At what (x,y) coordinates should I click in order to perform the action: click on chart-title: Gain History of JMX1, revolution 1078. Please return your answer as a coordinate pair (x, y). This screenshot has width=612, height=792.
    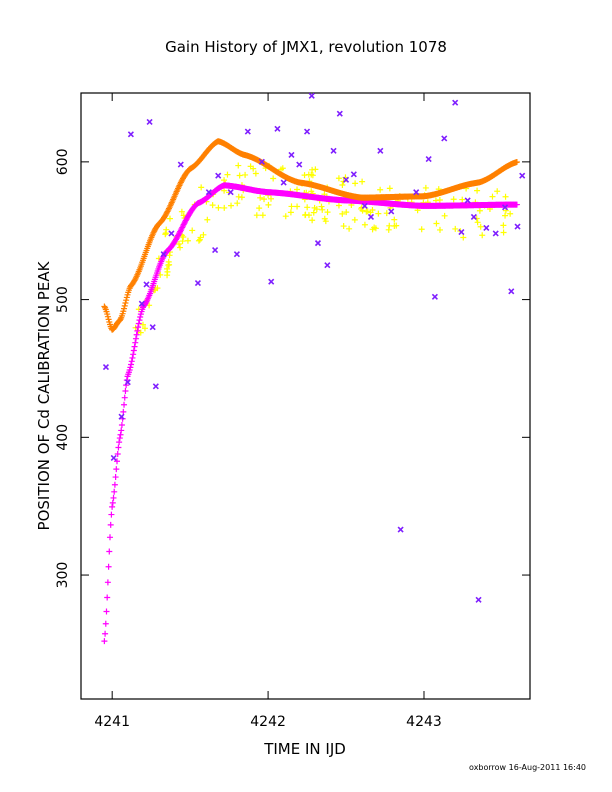
    Looking at the image, I should click on (306, 47).